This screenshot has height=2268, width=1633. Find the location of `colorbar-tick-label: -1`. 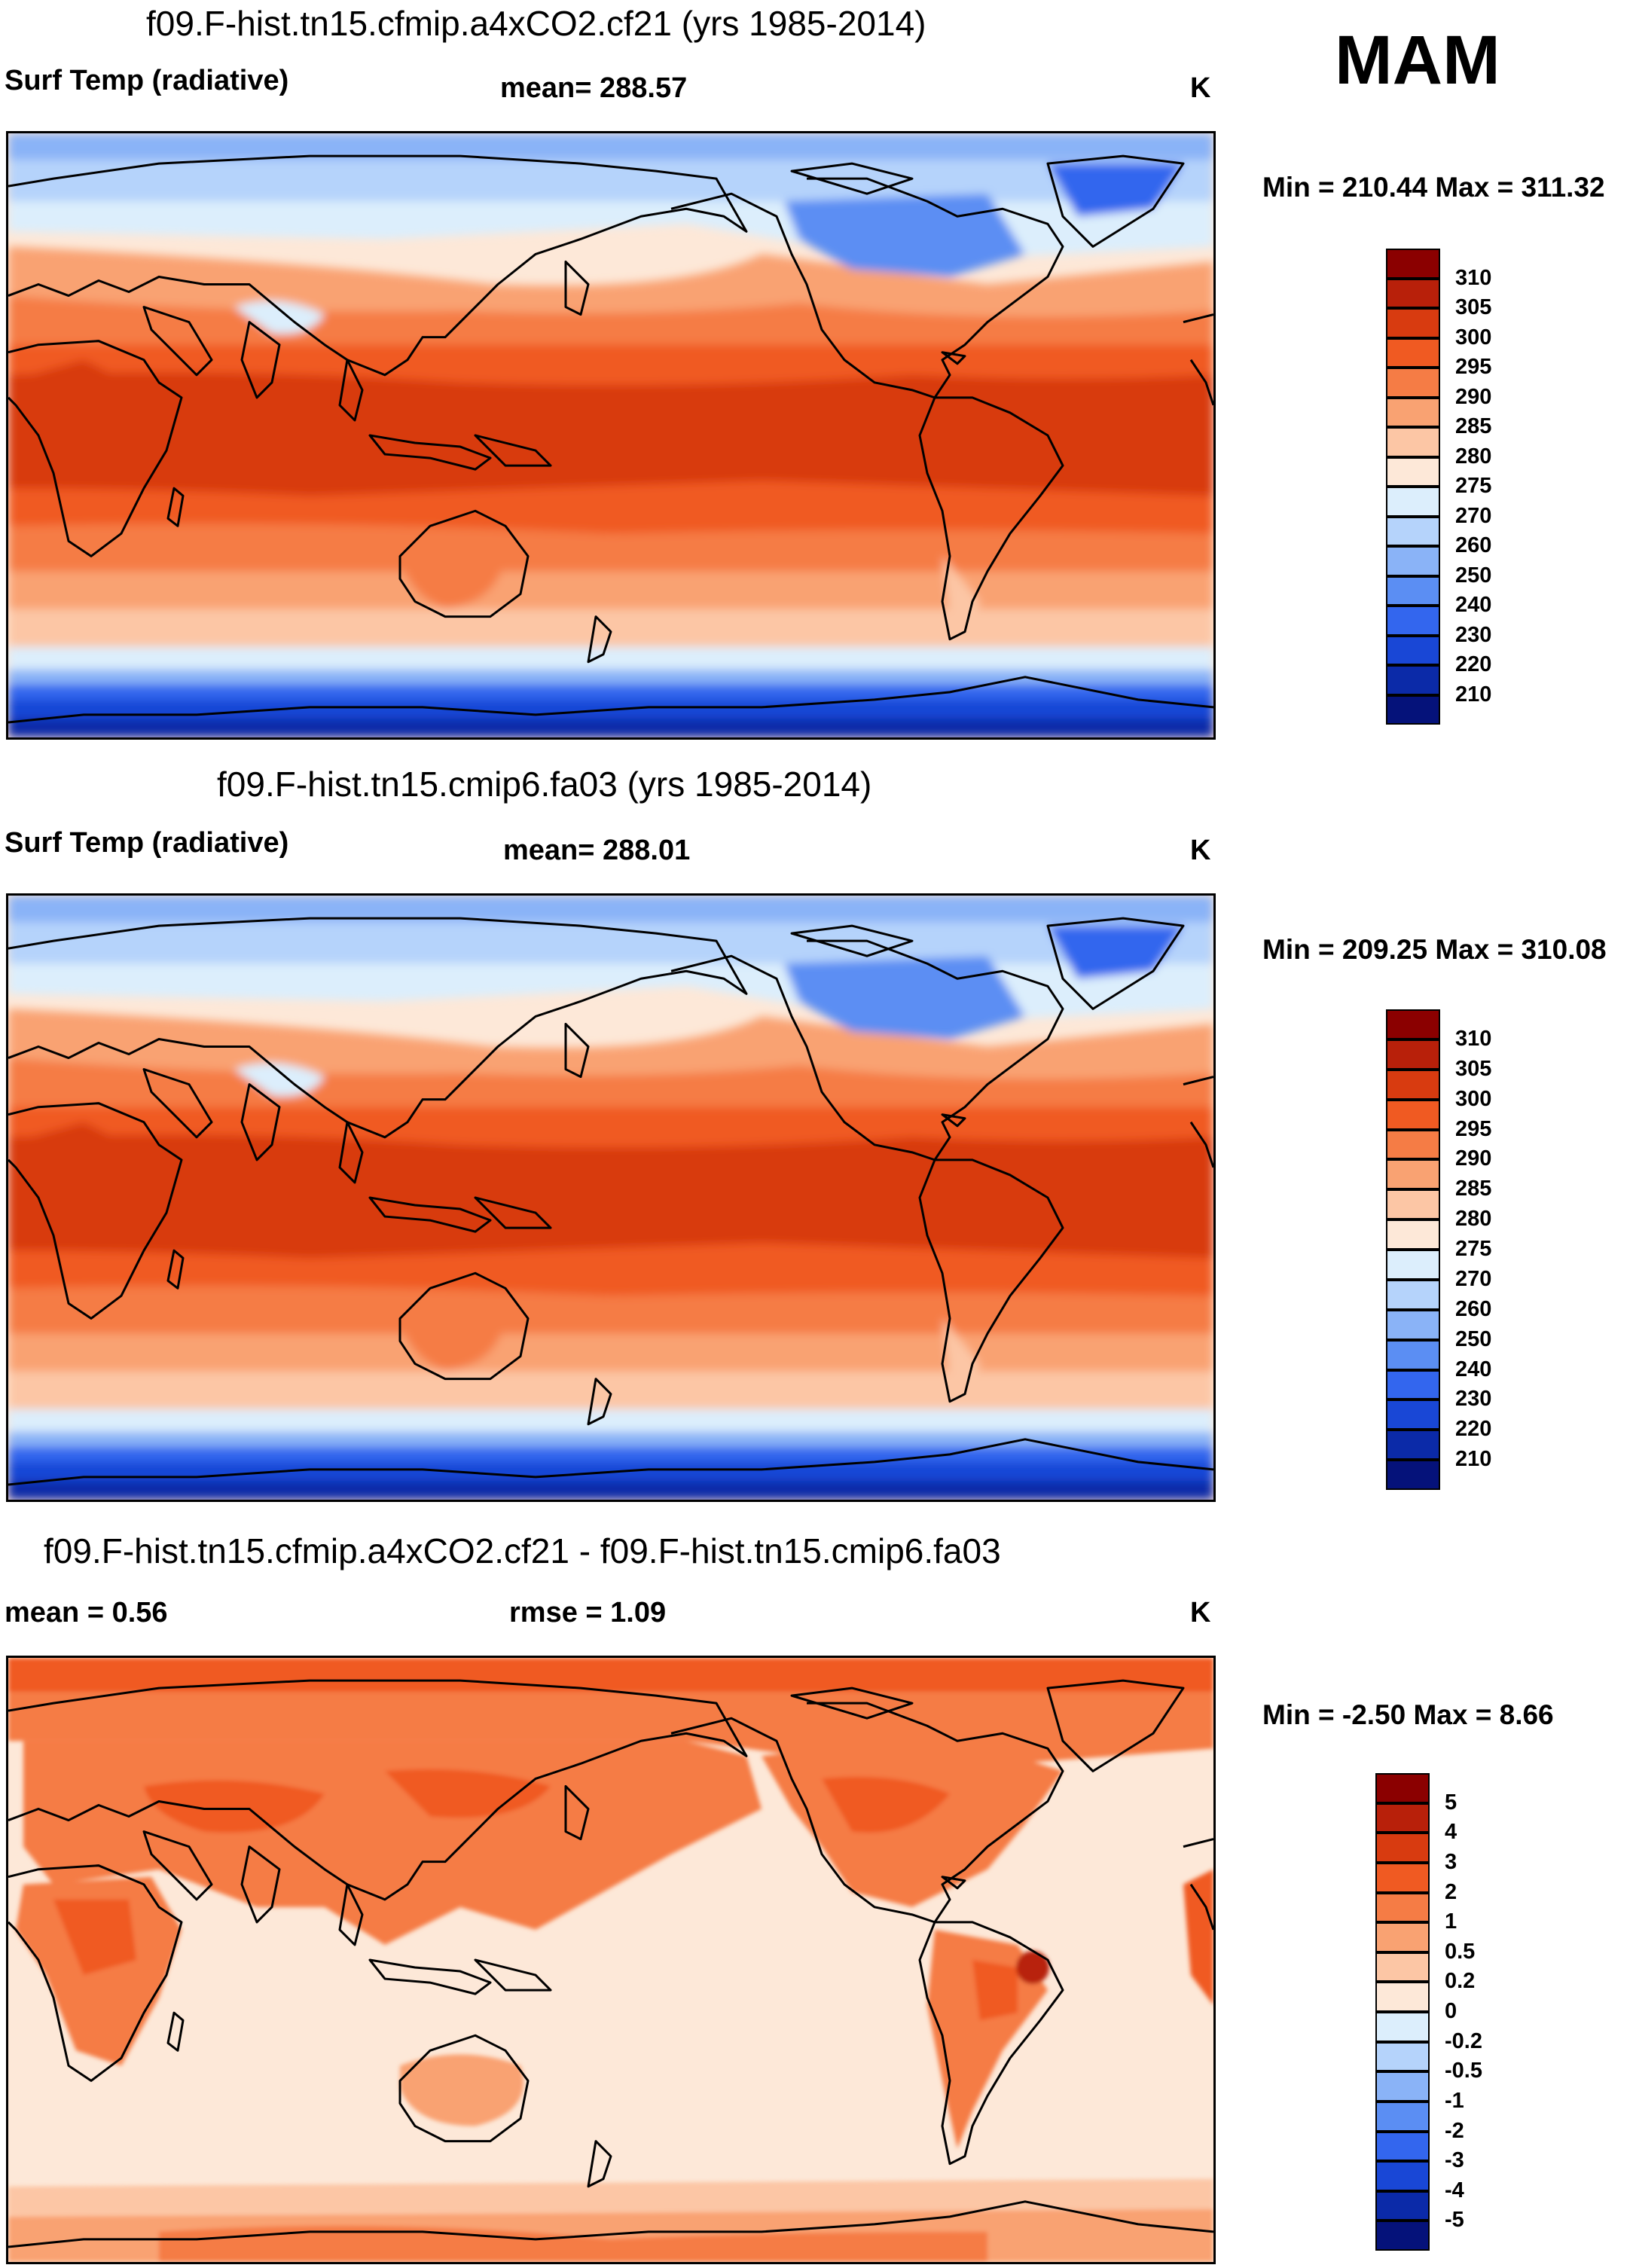

colorbar-tick-label: -1 is located at coordinates (1455, 2100).